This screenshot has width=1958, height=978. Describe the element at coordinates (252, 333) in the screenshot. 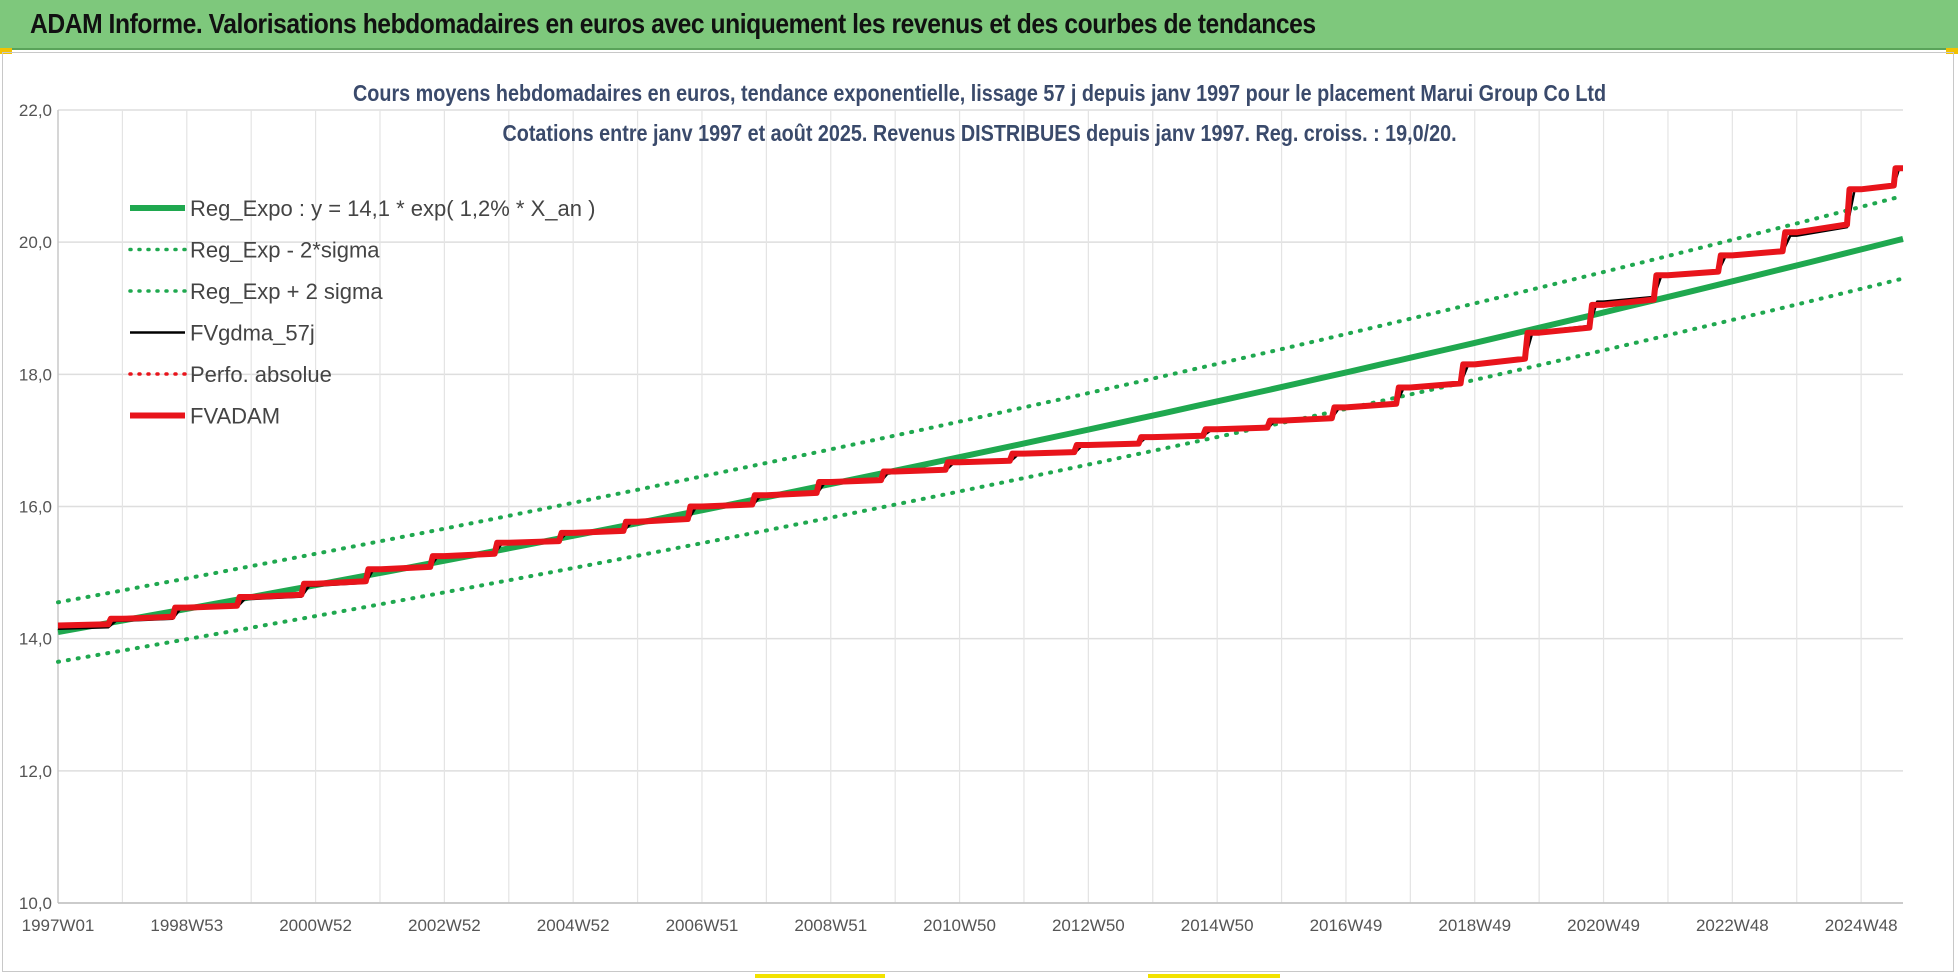

I see `legend-label: FVgdma_57j` at that location.